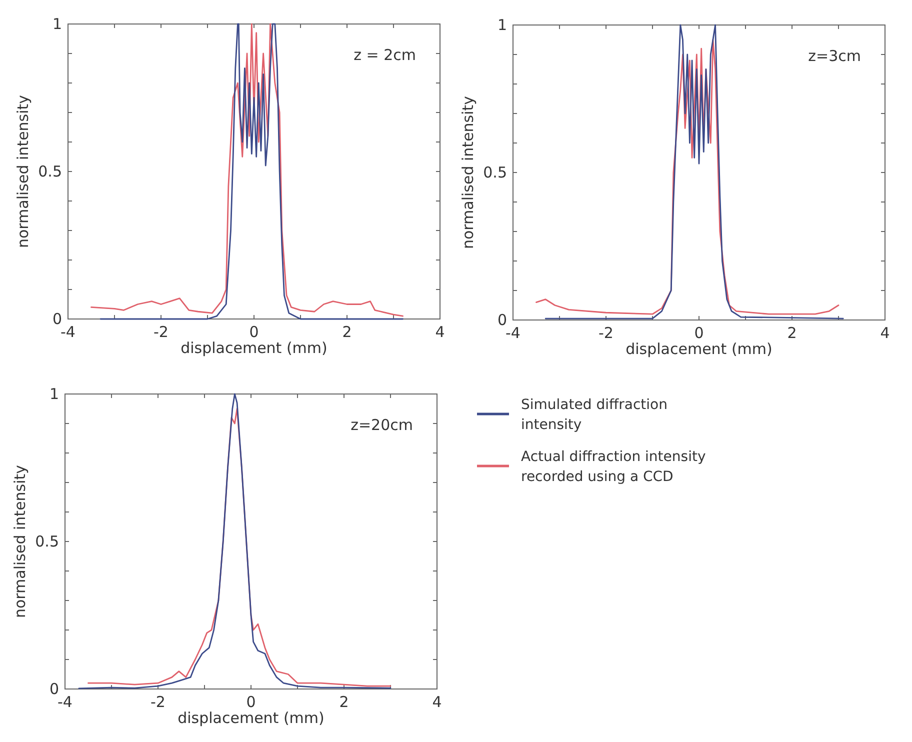 The height and width of the screenshot is (742, 912). I want to click on annotation: z=3cm, so click(834, 56).